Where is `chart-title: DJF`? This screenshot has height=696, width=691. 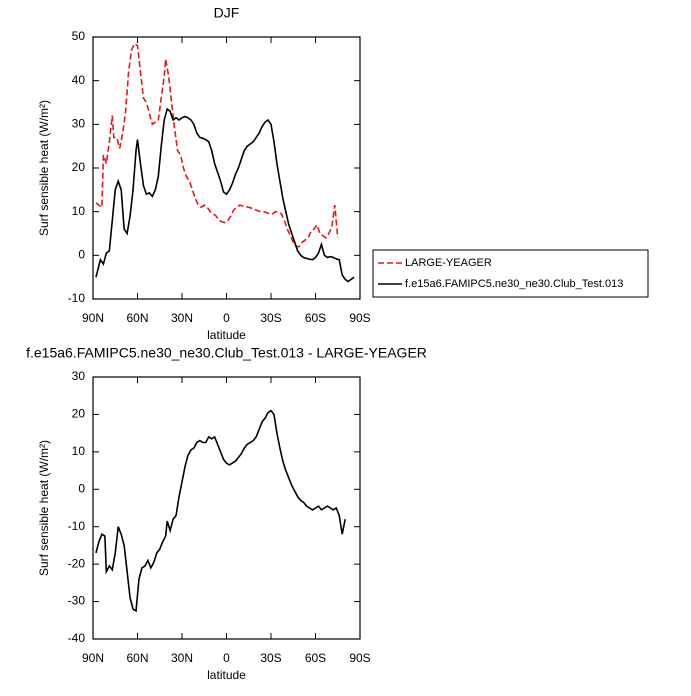
chart-title: DJF is located at coordinates (227, 13).